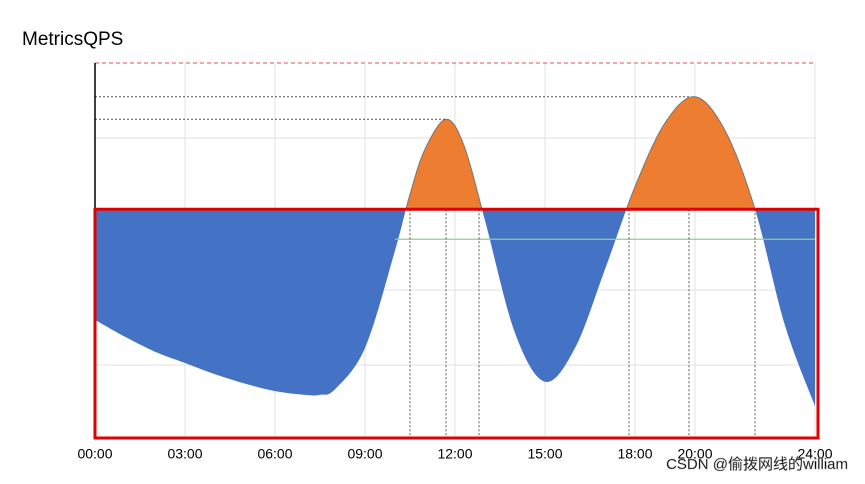 The height and width of the screenshot is (484, 865). I want to click on curve-line, so click(580, 153).